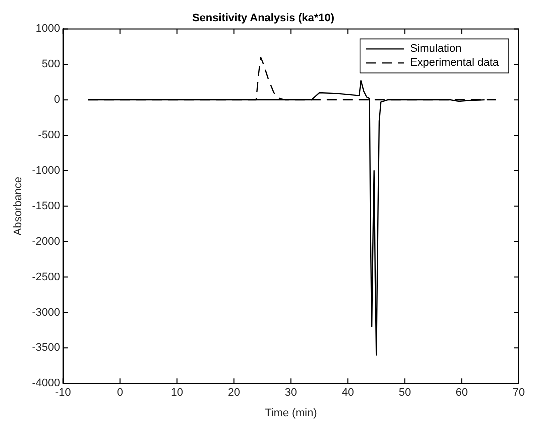 The image size is (539, 432). Describe the element at coordinates (46, 277) in the screenshot. I see `y-tick-label: -2500` at that location.